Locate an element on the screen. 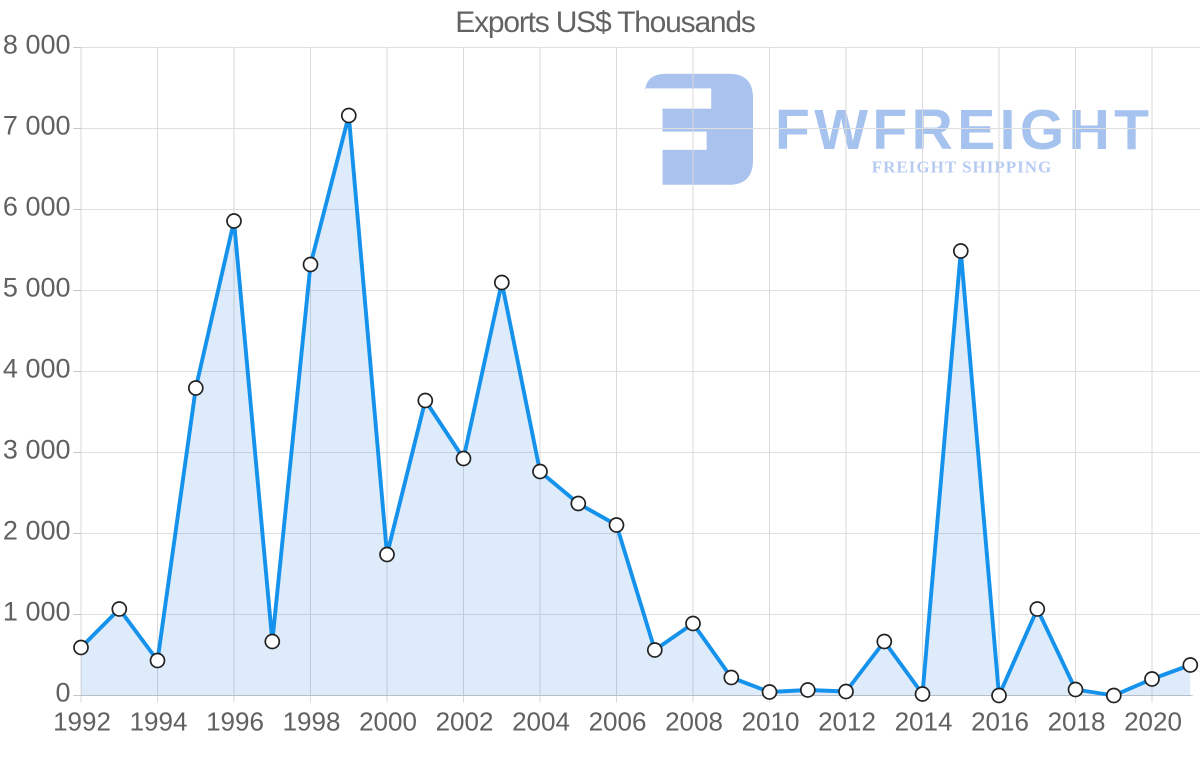 The height and width of the screenshot is (763, 1200). svg-text: 1996 is located at coordinates (235, 722).